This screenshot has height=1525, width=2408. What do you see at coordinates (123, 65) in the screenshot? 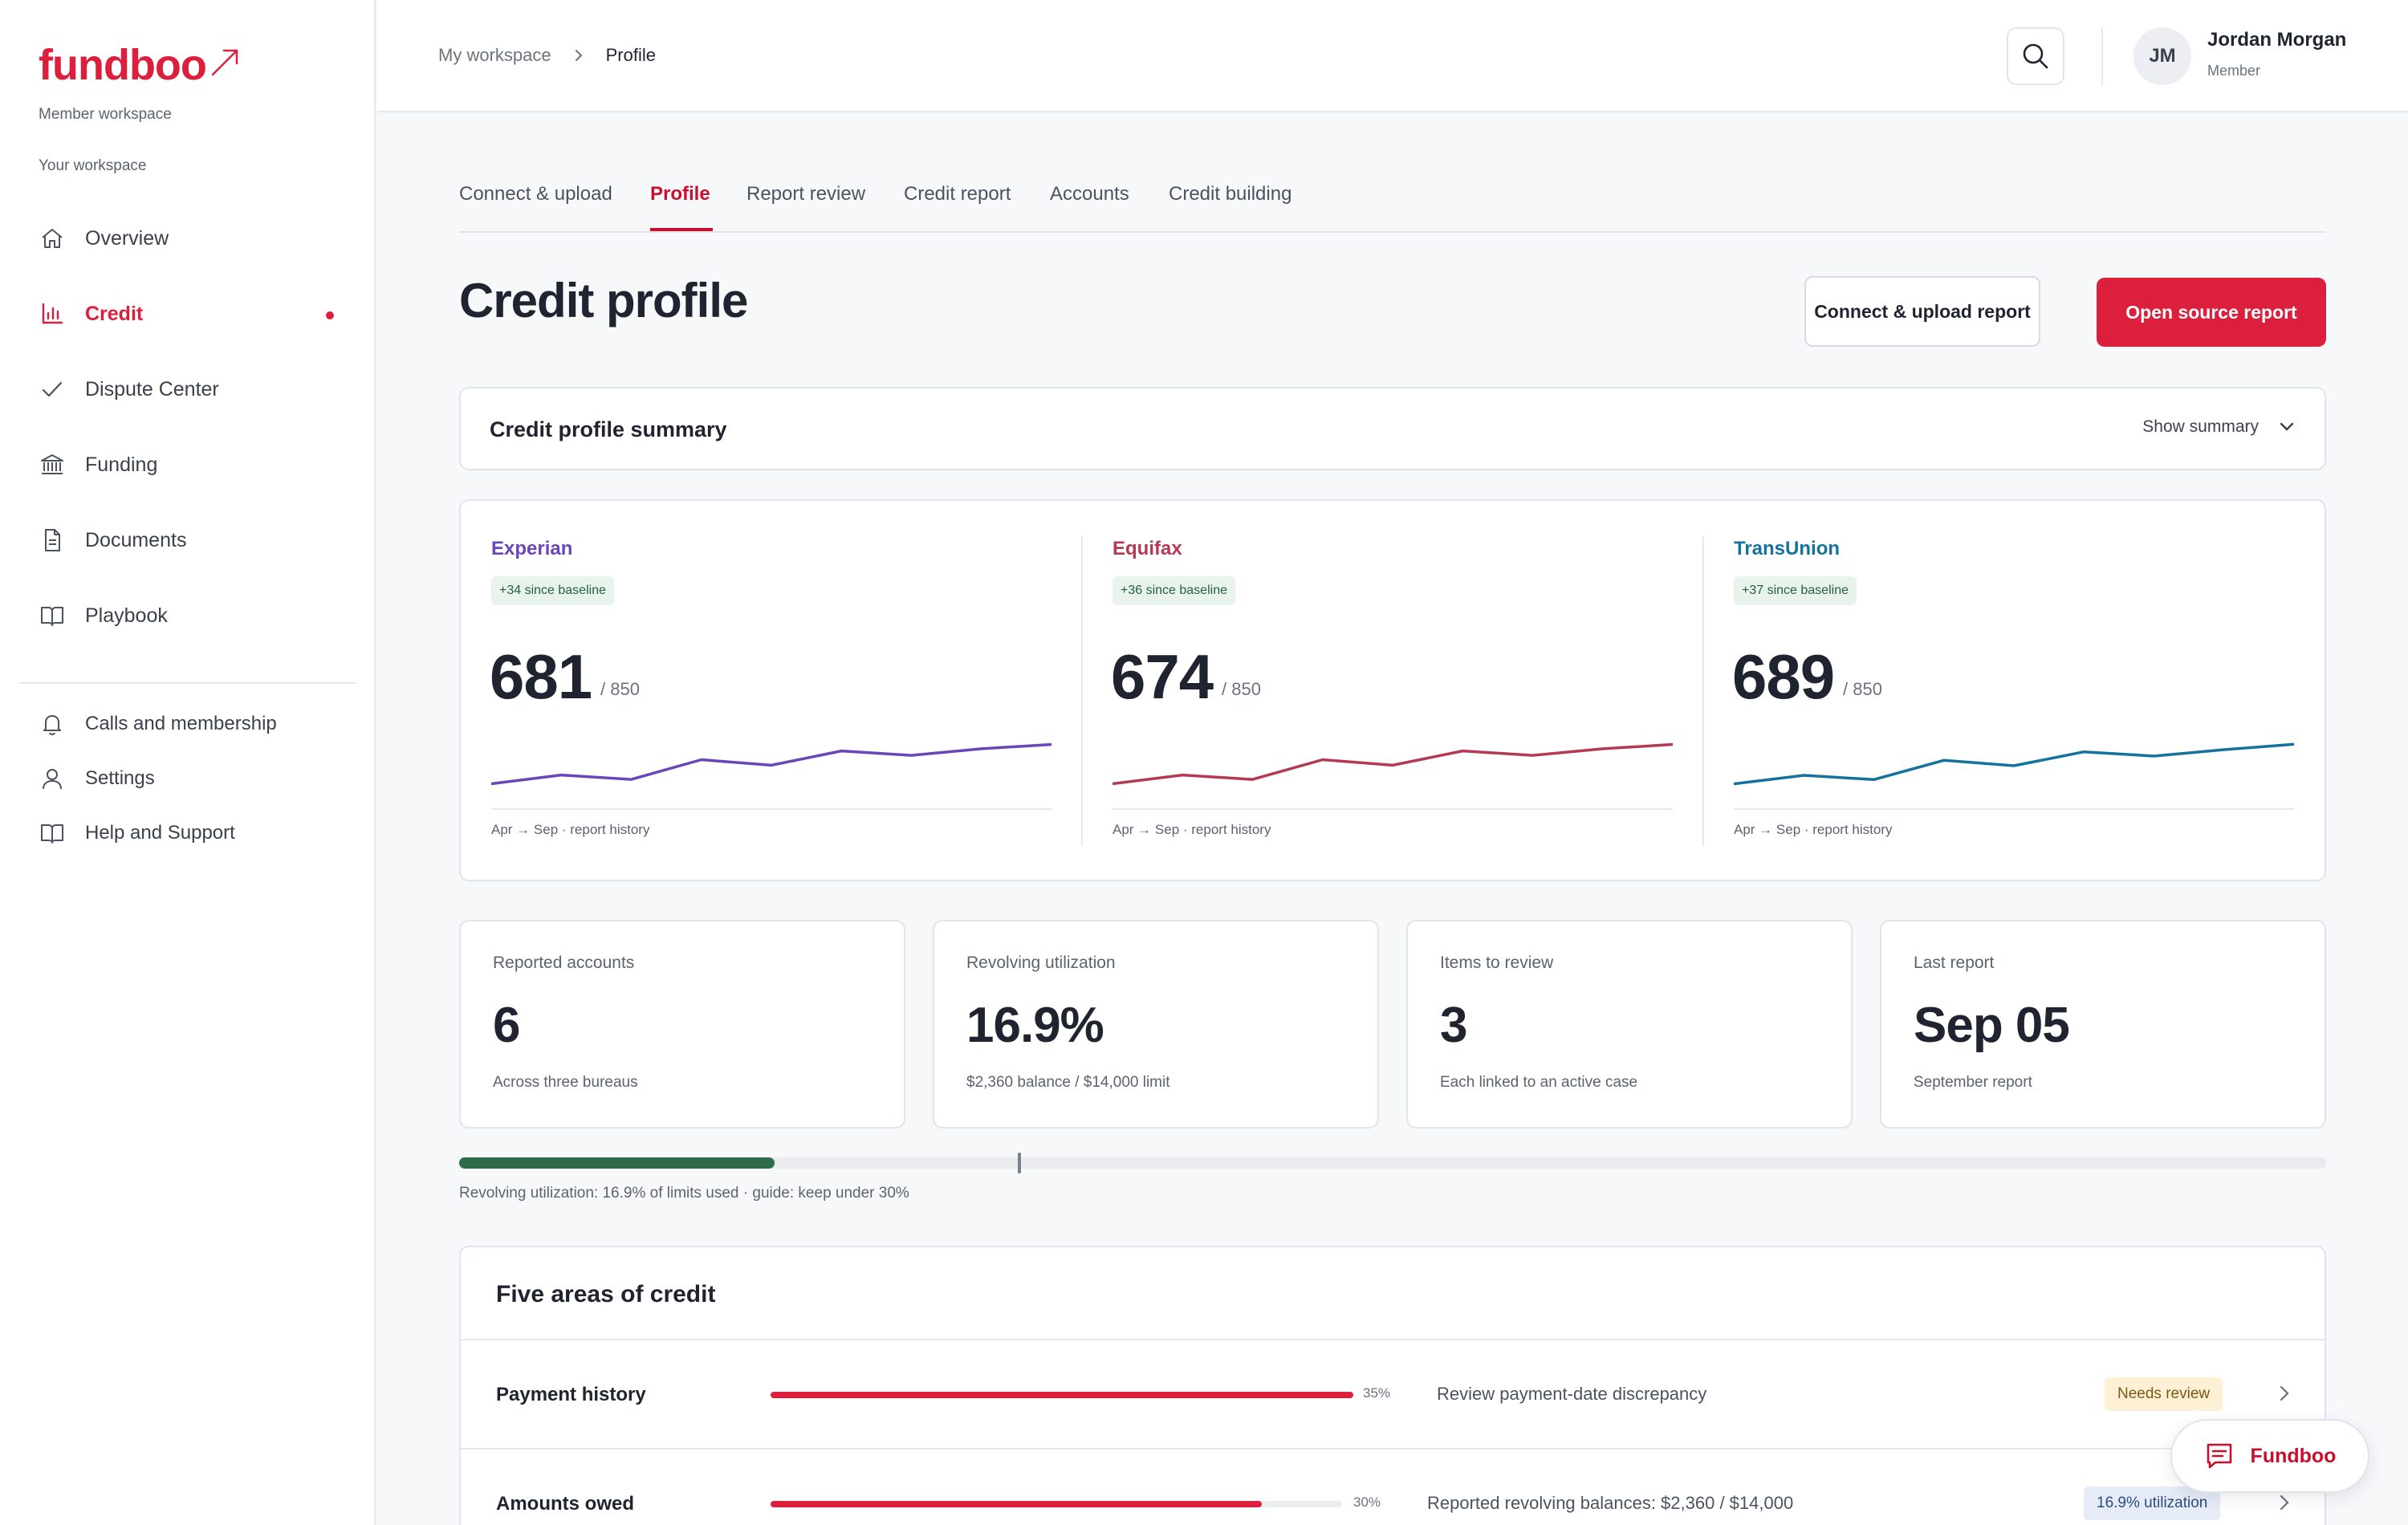
I see `brand-name: fundboo` at bounding box center [123, 65].